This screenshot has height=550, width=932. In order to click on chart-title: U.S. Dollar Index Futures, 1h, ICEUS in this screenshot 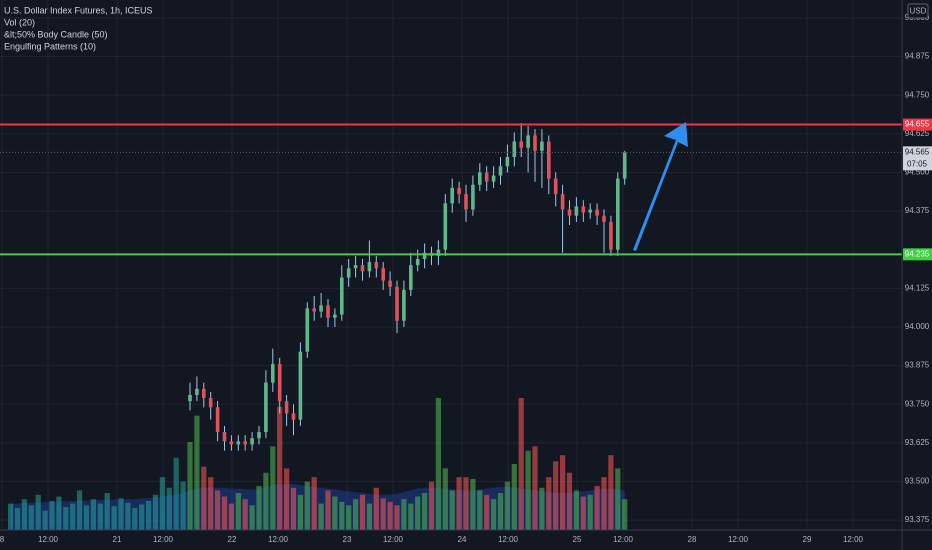, I will do `click(78, 10)`.